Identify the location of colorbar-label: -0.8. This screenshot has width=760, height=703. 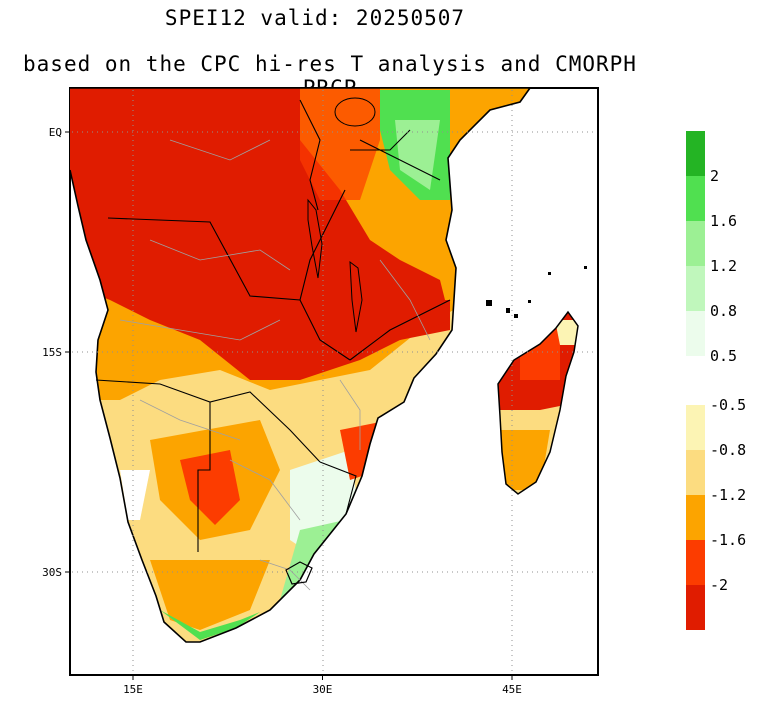
(728, 450).